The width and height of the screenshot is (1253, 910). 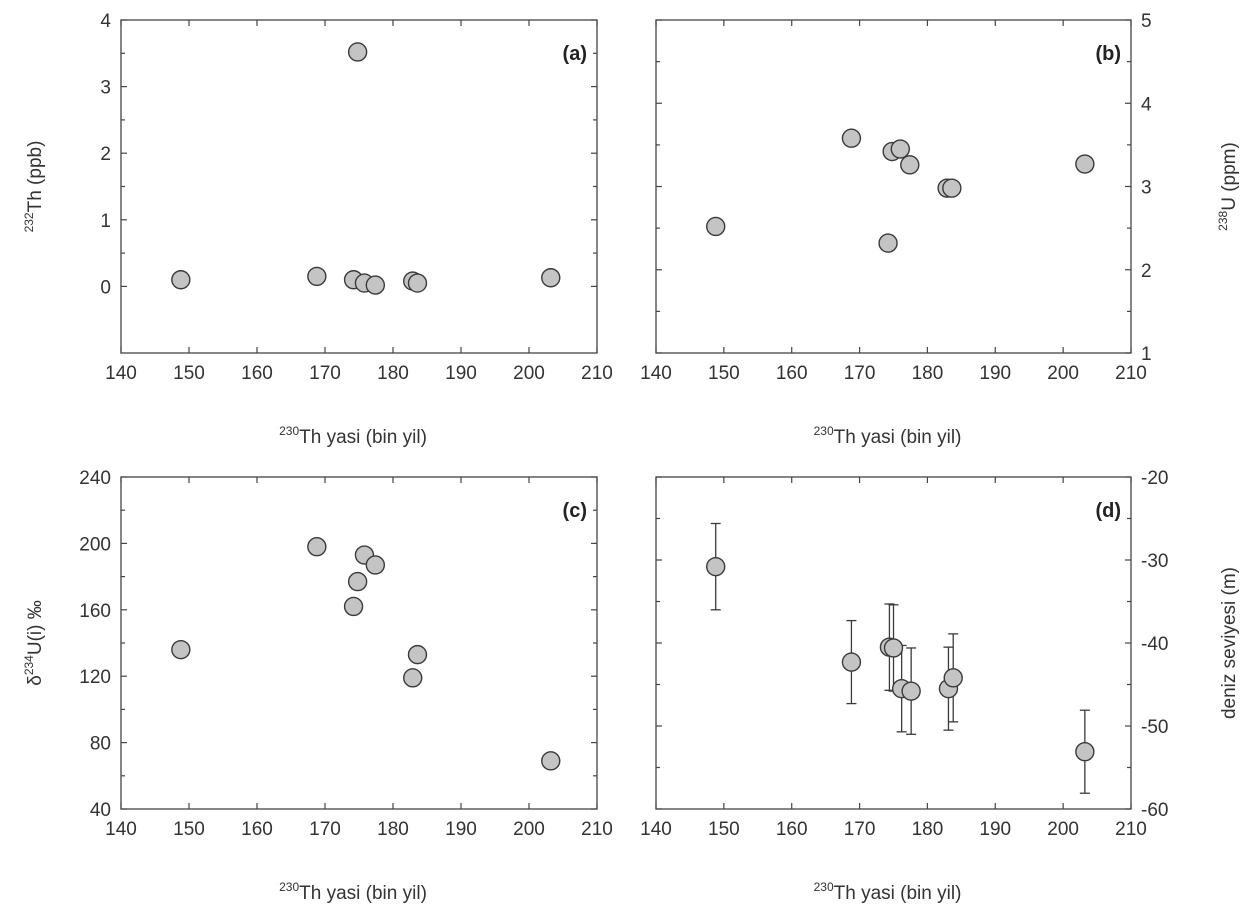 What do you see at coordinates (95, 611) in the screenshot?
I see `y-tick-label: 160` at bounding box center [95, 611].